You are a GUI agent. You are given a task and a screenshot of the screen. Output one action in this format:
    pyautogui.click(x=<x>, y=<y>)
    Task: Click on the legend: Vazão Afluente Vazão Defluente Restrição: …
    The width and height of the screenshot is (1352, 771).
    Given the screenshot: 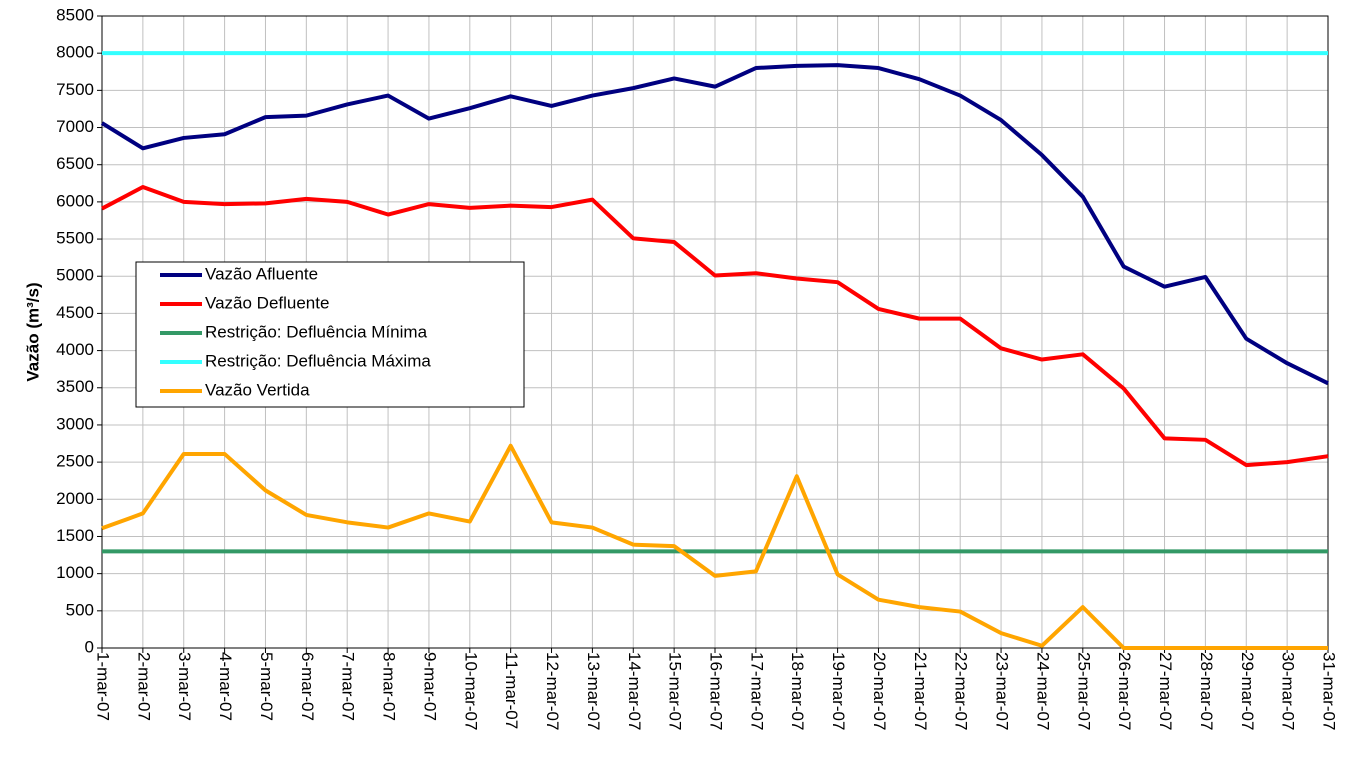 What is the action you would take?
    pyautogui.click(x=330, y=334)
    